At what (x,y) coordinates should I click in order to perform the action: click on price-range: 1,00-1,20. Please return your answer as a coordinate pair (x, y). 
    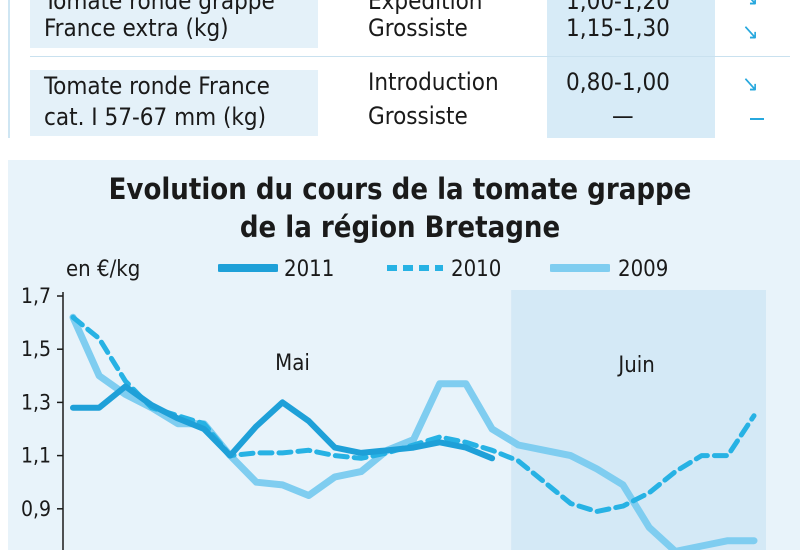
    Looking at the image, I should click on (618, 7).